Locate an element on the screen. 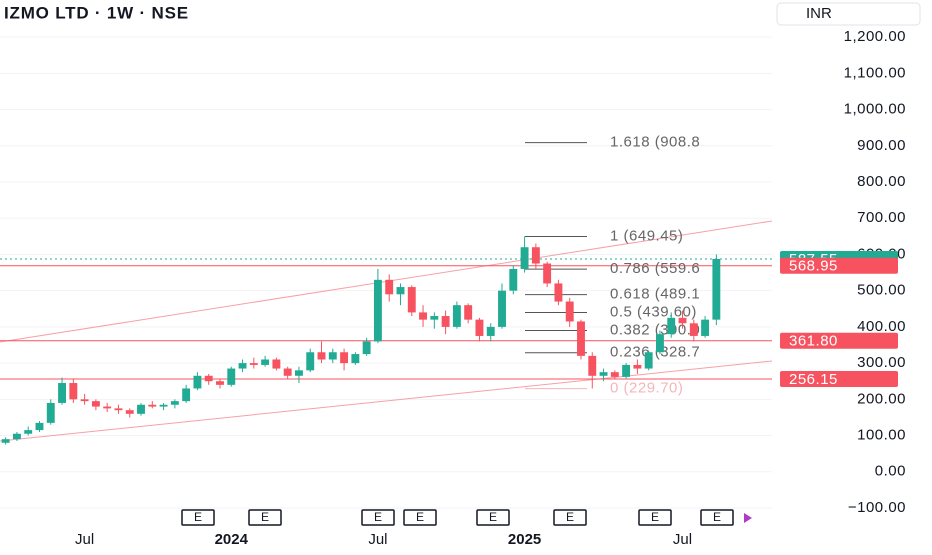 This screenshot has width=932, height=555. y-tick-label: 1,000.00 is located at coordinates (875, 109).